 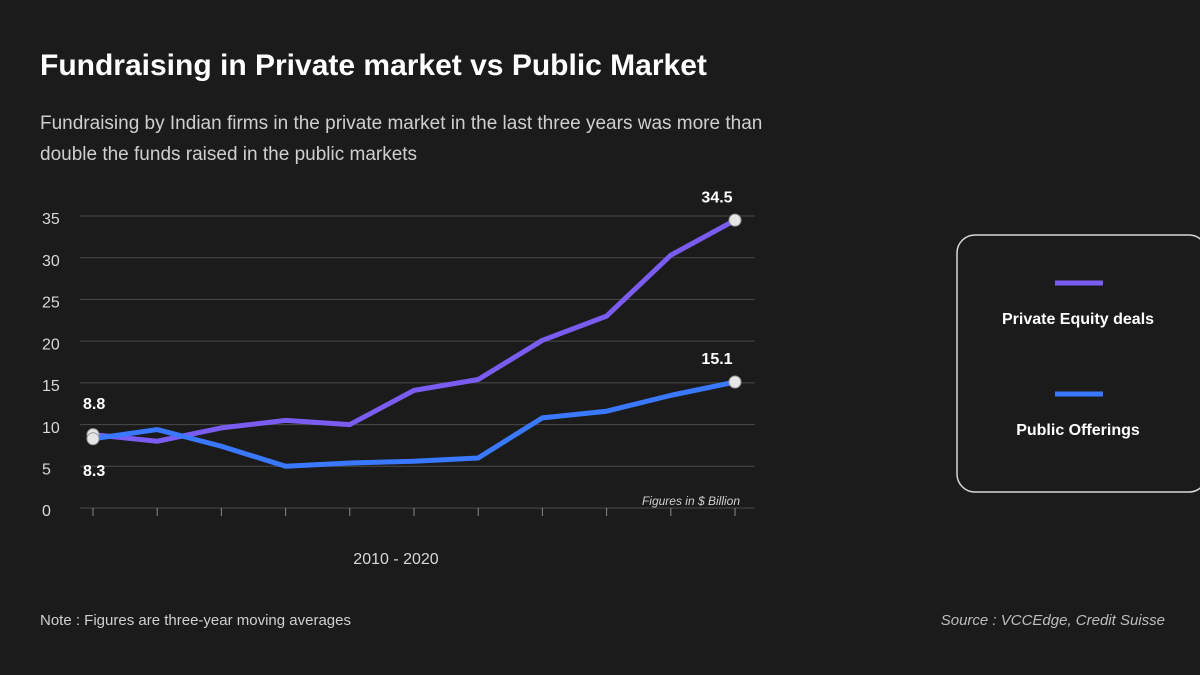 I want to click on value-label: 34.5, so click(x=716, y=197).